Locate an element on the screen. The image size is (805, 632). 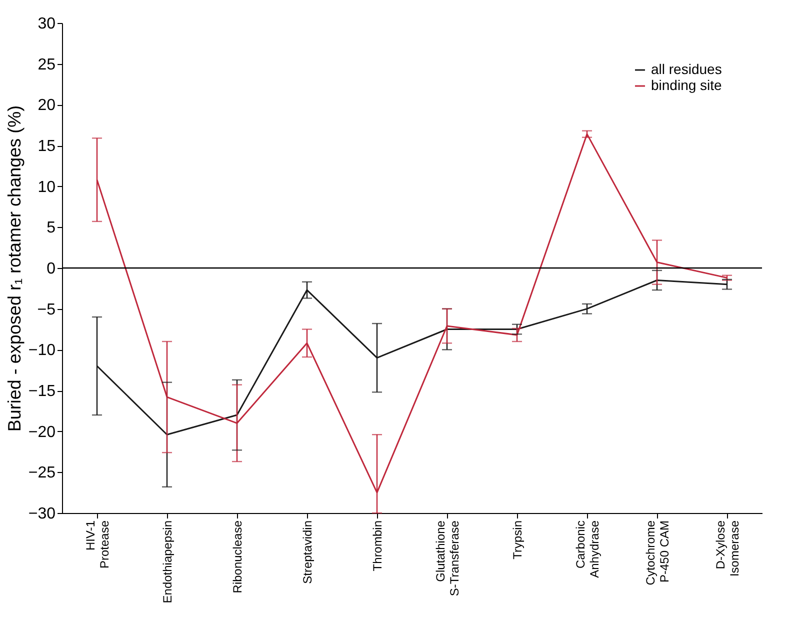
y-tick-label: −10 is located at coordinates (42, 351).